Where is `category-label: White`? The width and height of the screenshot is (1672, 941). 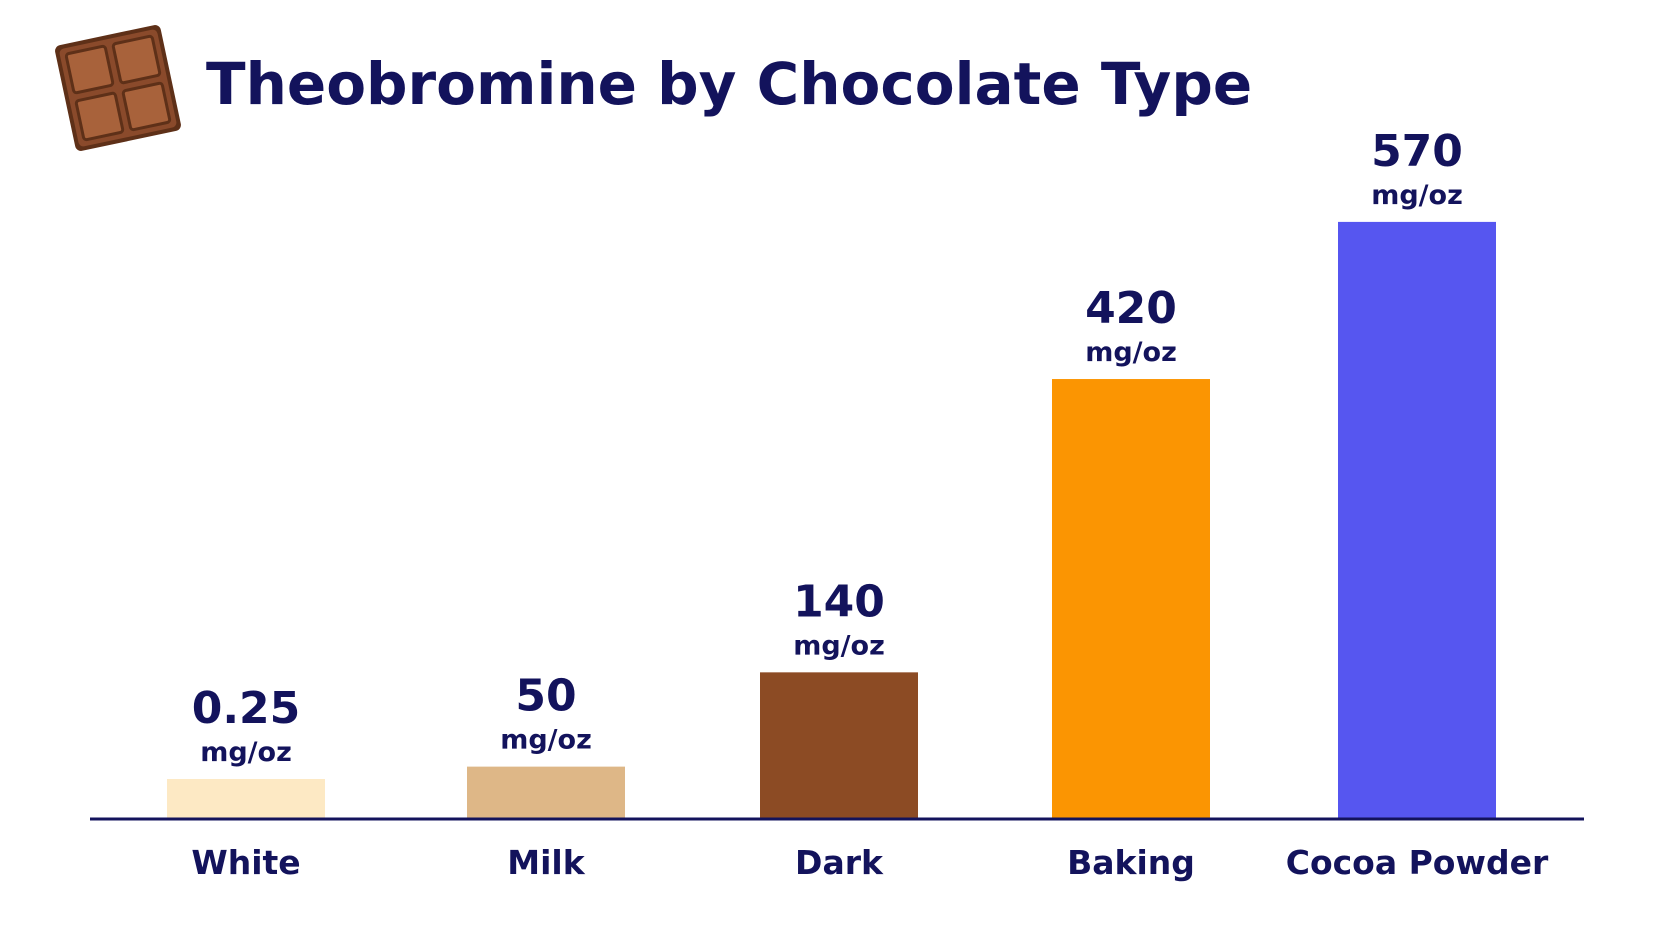 category-label: White is located at coordinates (245, 862).